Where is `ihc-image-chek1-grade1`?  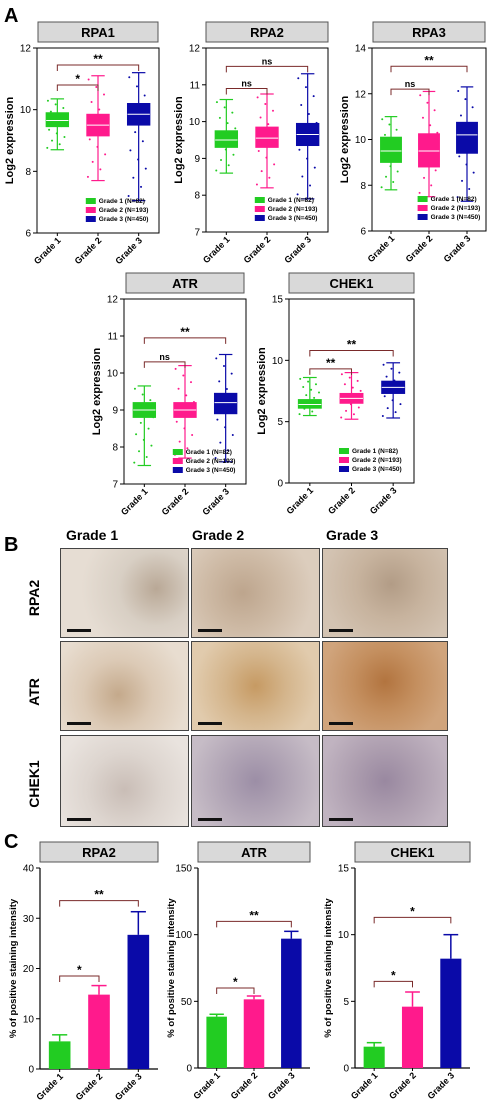
ihc-image-chek1-grade1 is located at coordinates (124, 781).